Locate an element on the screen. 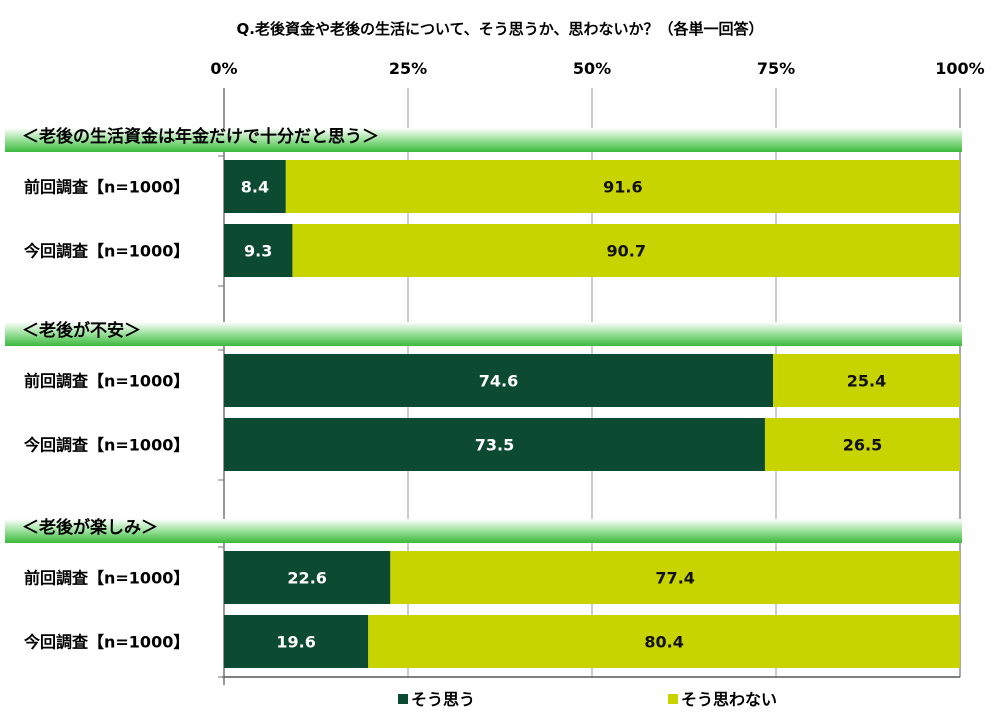 The width and height of the screenshot is (1000, 721). data-label: 80.4 is located at coordinates (663, 642).